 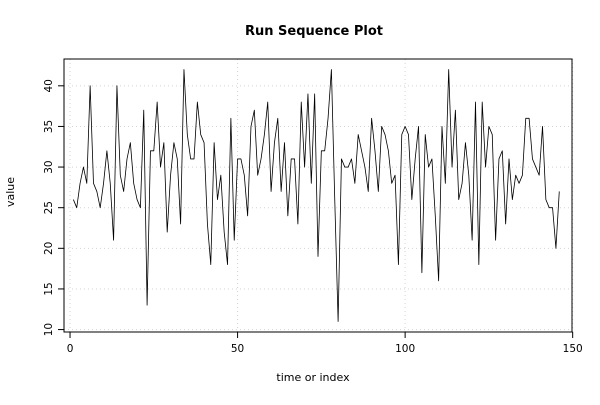 What do you see at coordinates (49, 85) in the screenshot?
I see `y-tick-label: 40` at bounding box center [49, 85].